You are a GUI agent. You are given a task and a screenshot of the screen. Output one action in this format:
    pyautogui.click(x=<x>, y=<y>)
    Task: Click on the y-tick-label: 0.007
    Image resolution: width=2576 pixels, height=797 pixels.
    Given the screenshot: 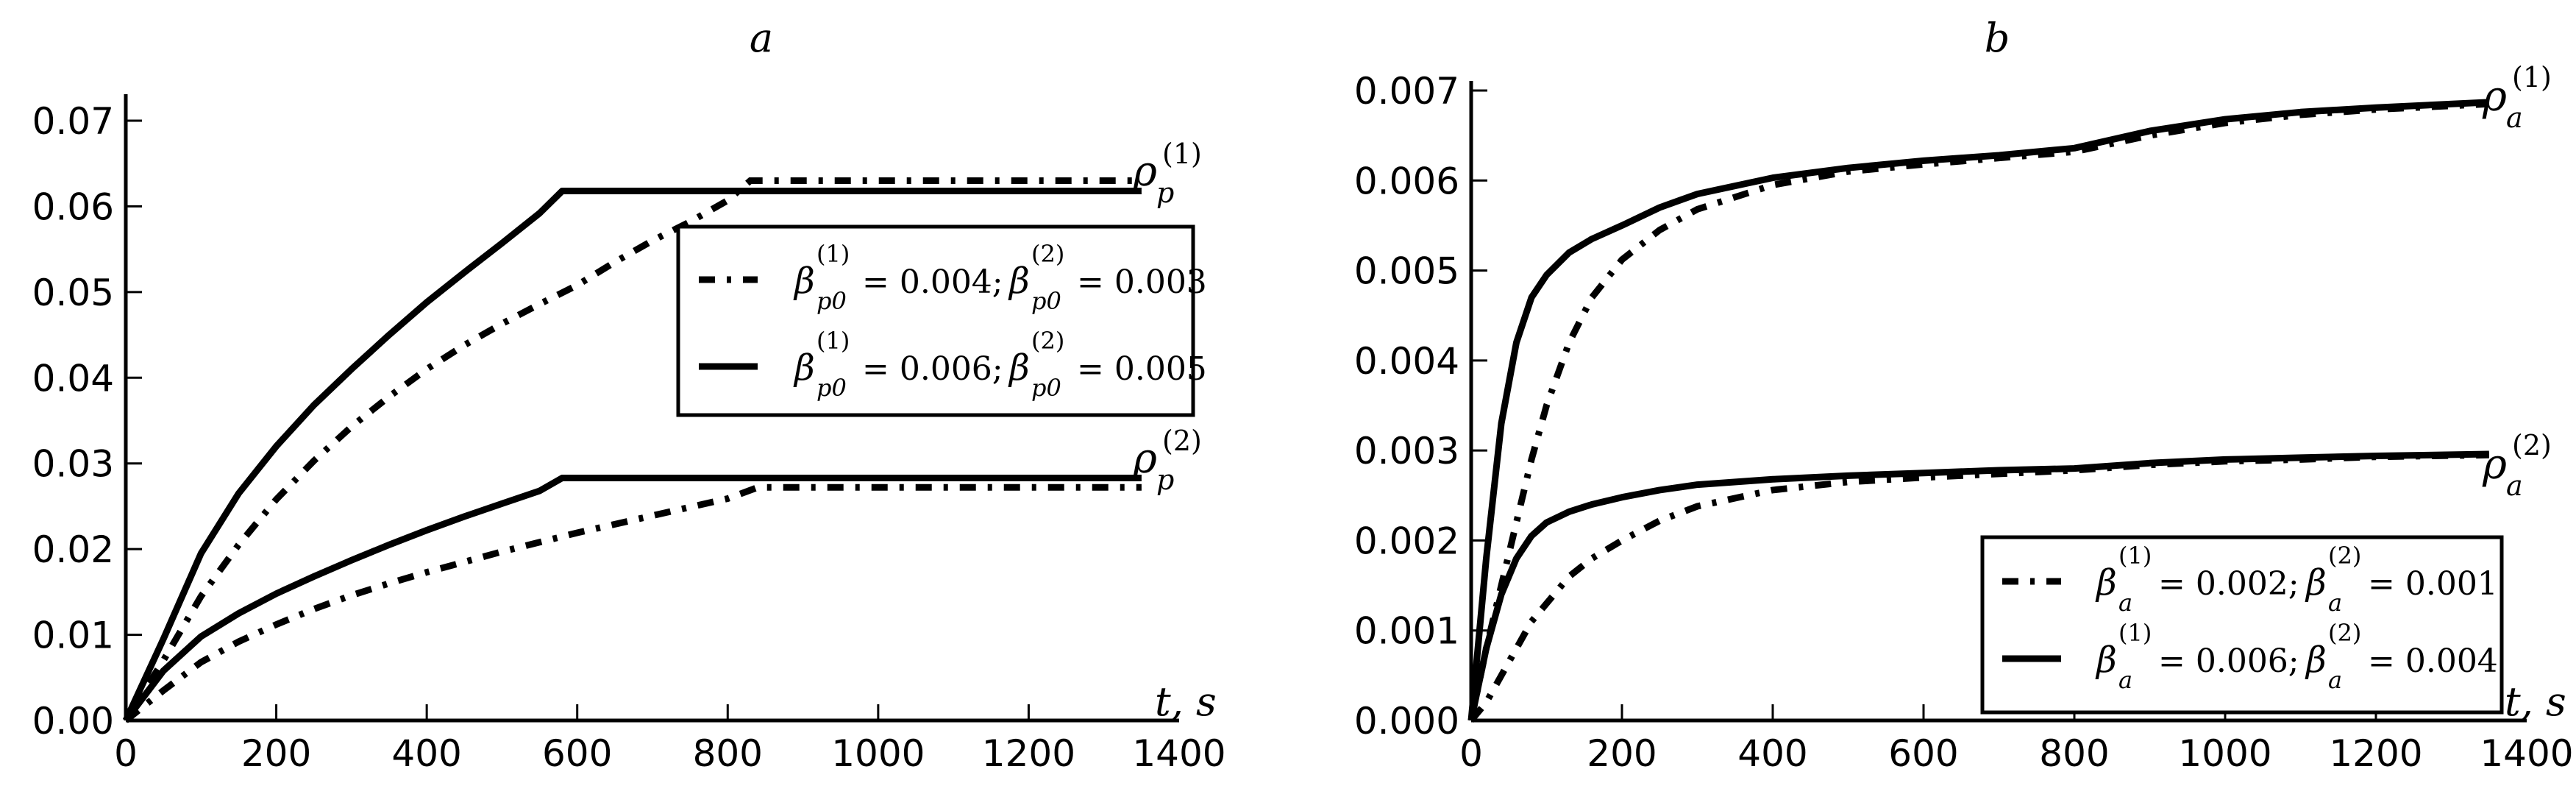 What is the action you would take?
    pyautogui.click(x=1406, y=91)
    